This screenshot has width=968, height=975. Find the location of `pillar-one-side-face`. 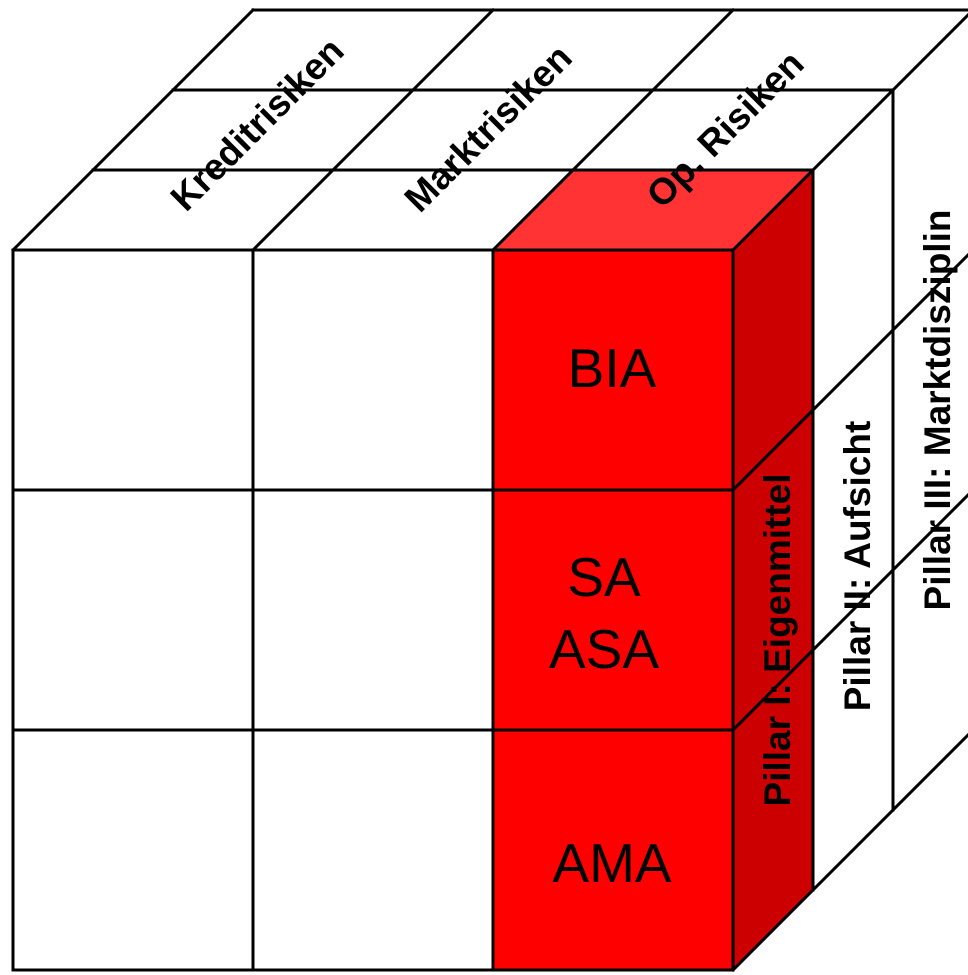

pillar-one-side-face is located at coordinates (773, 570).